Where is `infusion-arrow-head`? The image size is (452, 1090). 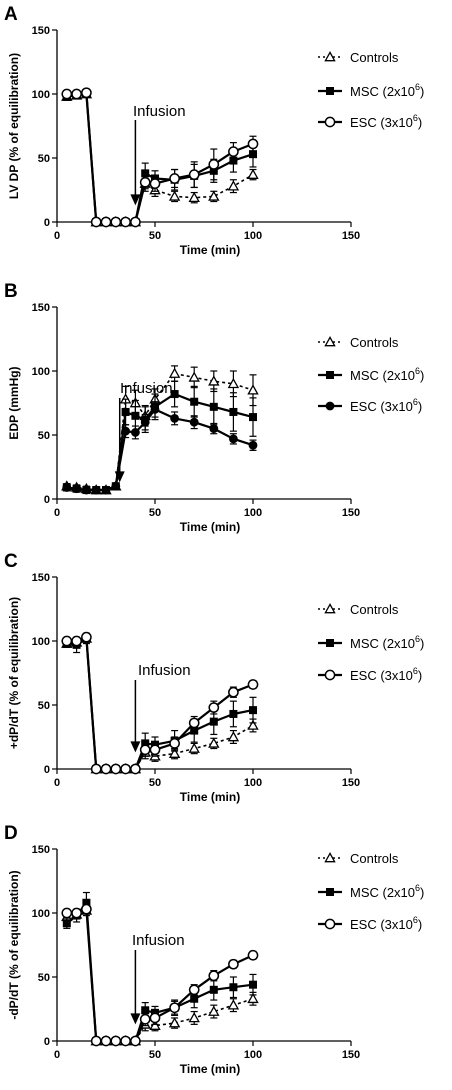
infusion-arrow-head is located at coordinates (135, 1019).